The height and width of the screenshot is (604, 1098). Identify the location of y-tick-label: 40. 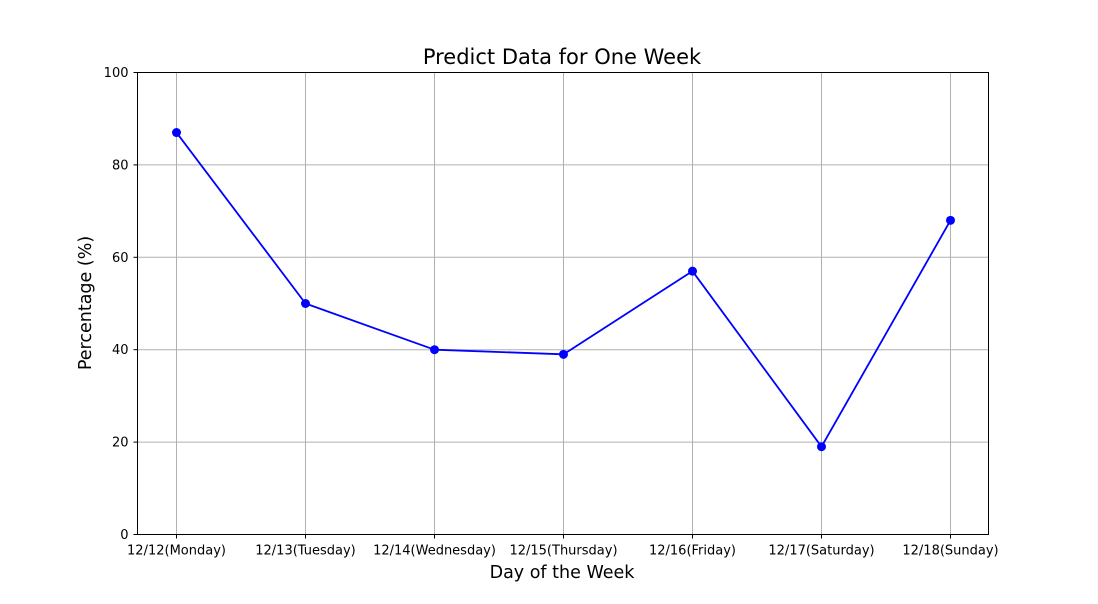
(120, 350).